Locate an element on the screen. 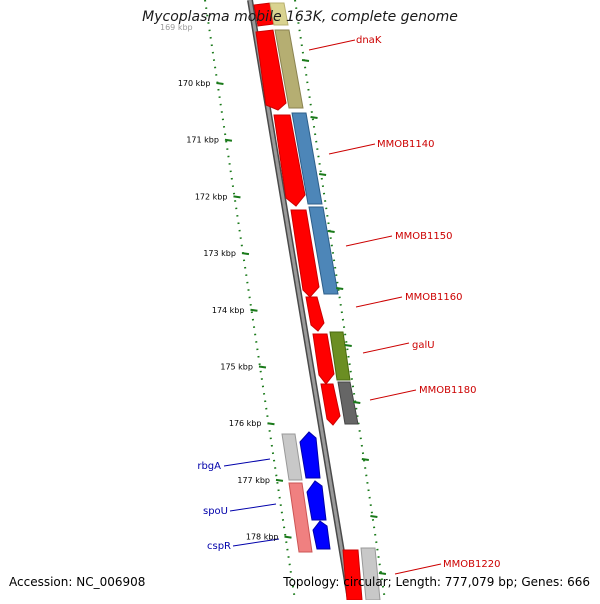 This screenshot has height=604, width=600. gene-arrow-dnak is located at coordinates (271, 70).